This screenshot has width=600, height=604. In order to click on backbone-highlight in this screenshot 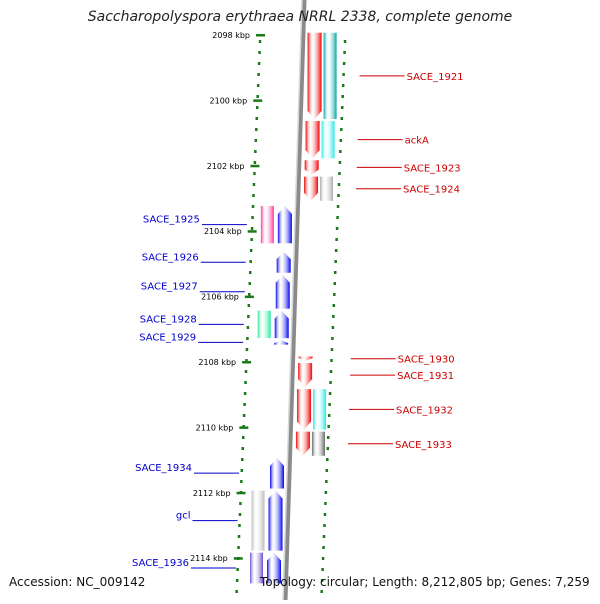, I will do `click(292, 300)`.